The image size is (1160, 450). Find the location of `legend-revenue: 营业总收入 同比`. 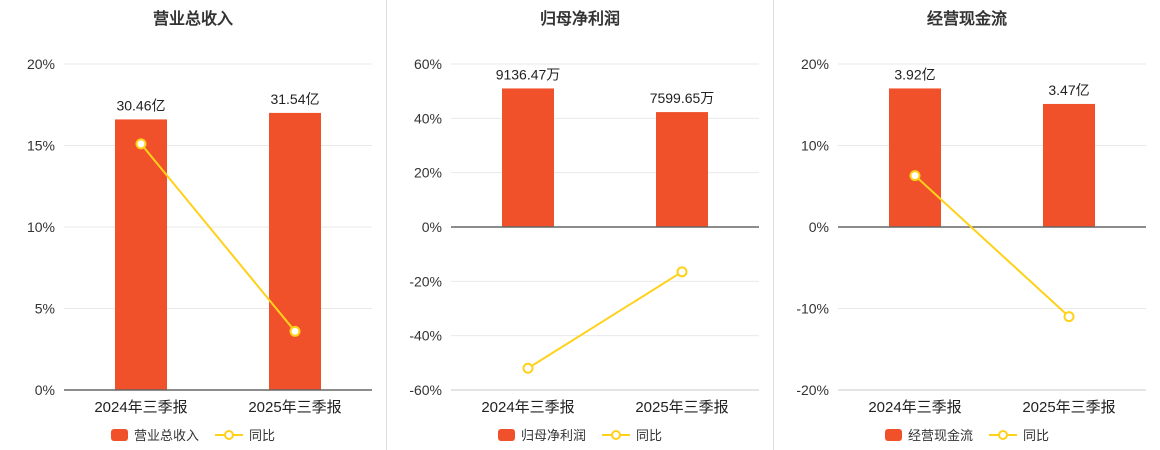

legend-revenue: 营业总收入 同比 is located at coordinates (192, 434).